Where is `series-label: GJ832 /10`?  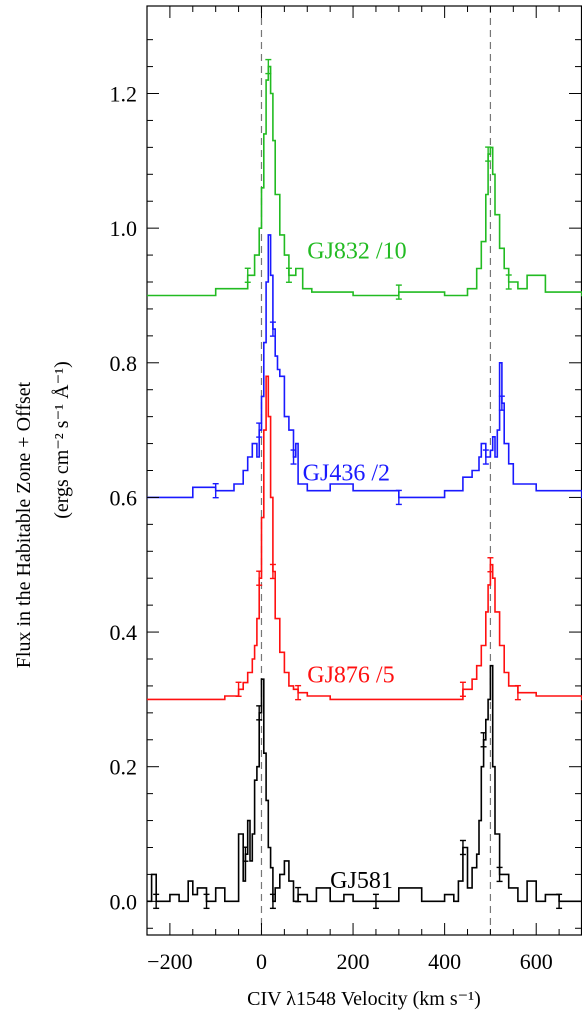
series-label: GJ832 /10 is located at coordinates (356, 251).